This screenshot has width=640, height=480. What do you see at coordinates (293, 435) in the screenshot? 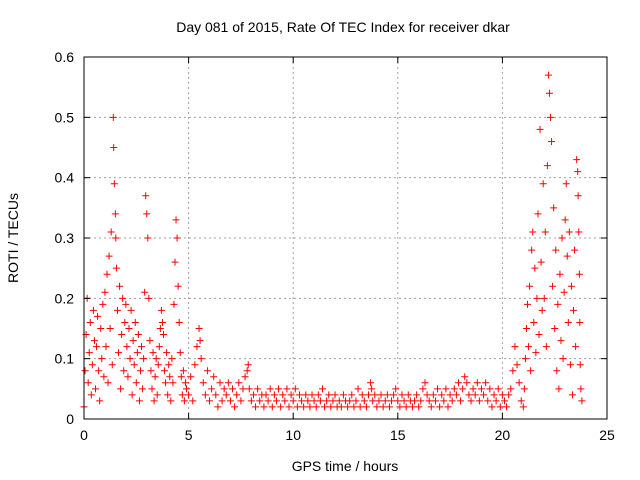
I see `x-tick-label: 10` at bounding box center [293, 435].